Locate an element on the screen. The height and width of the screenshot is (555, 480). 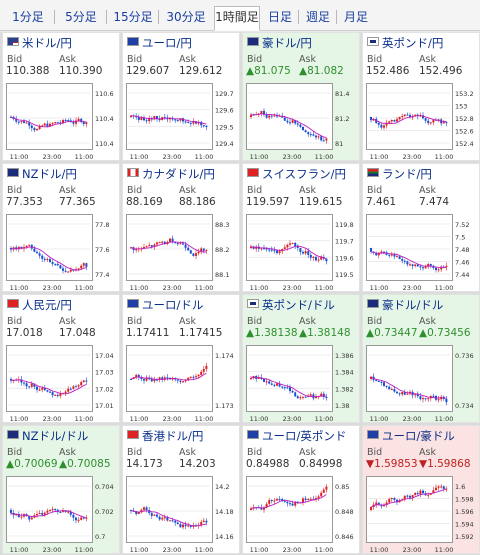
tab-7: 月足 is located at coordinates (355, 17).